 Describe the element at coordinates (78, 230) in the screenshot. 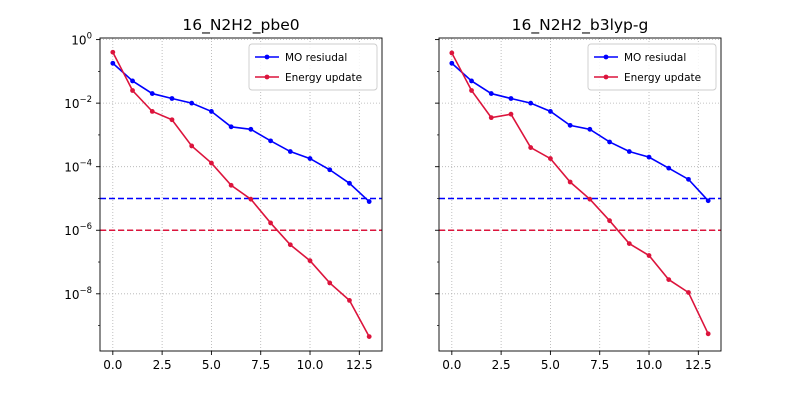

I see `y-tick-label: 10⁻⁶` at that location.